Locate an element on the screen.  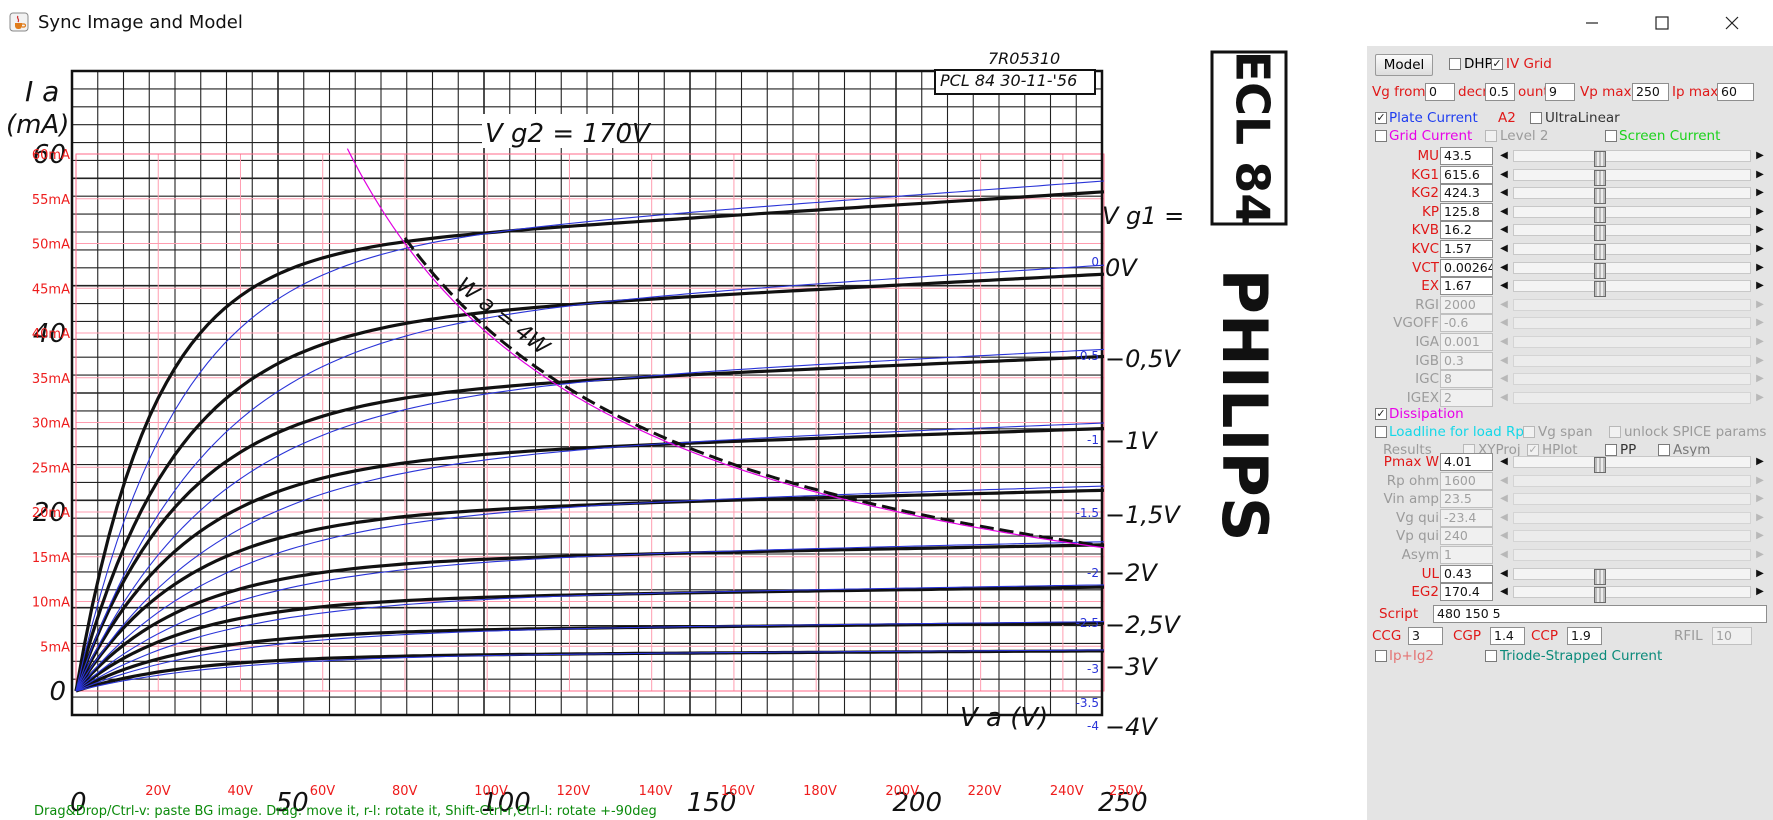
param-slider-kvb: ◀ ▶ is located at coordinates (1632, 231).